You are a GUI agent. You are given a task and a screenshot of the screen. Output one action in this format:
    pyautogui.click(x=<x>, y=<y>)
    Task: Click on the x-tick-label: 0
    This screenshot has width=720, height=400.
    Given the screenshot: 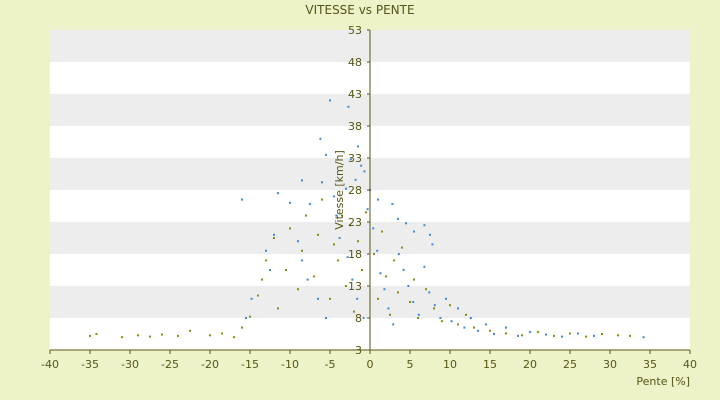 What is the action you would take?
    pyautogui.click(x=370, y=364)
    